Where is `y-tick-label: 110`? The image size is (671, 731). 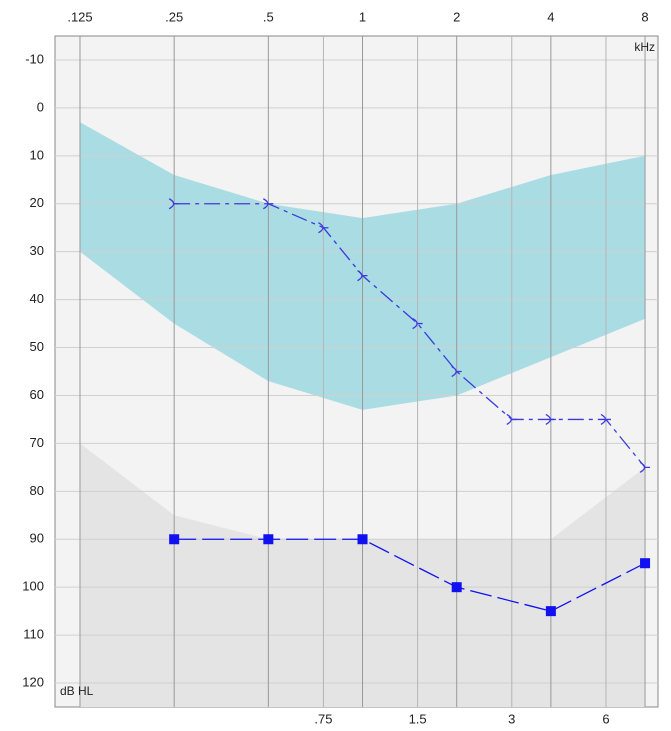 y-tick-label: 110 is located at coordinates (33, 634).